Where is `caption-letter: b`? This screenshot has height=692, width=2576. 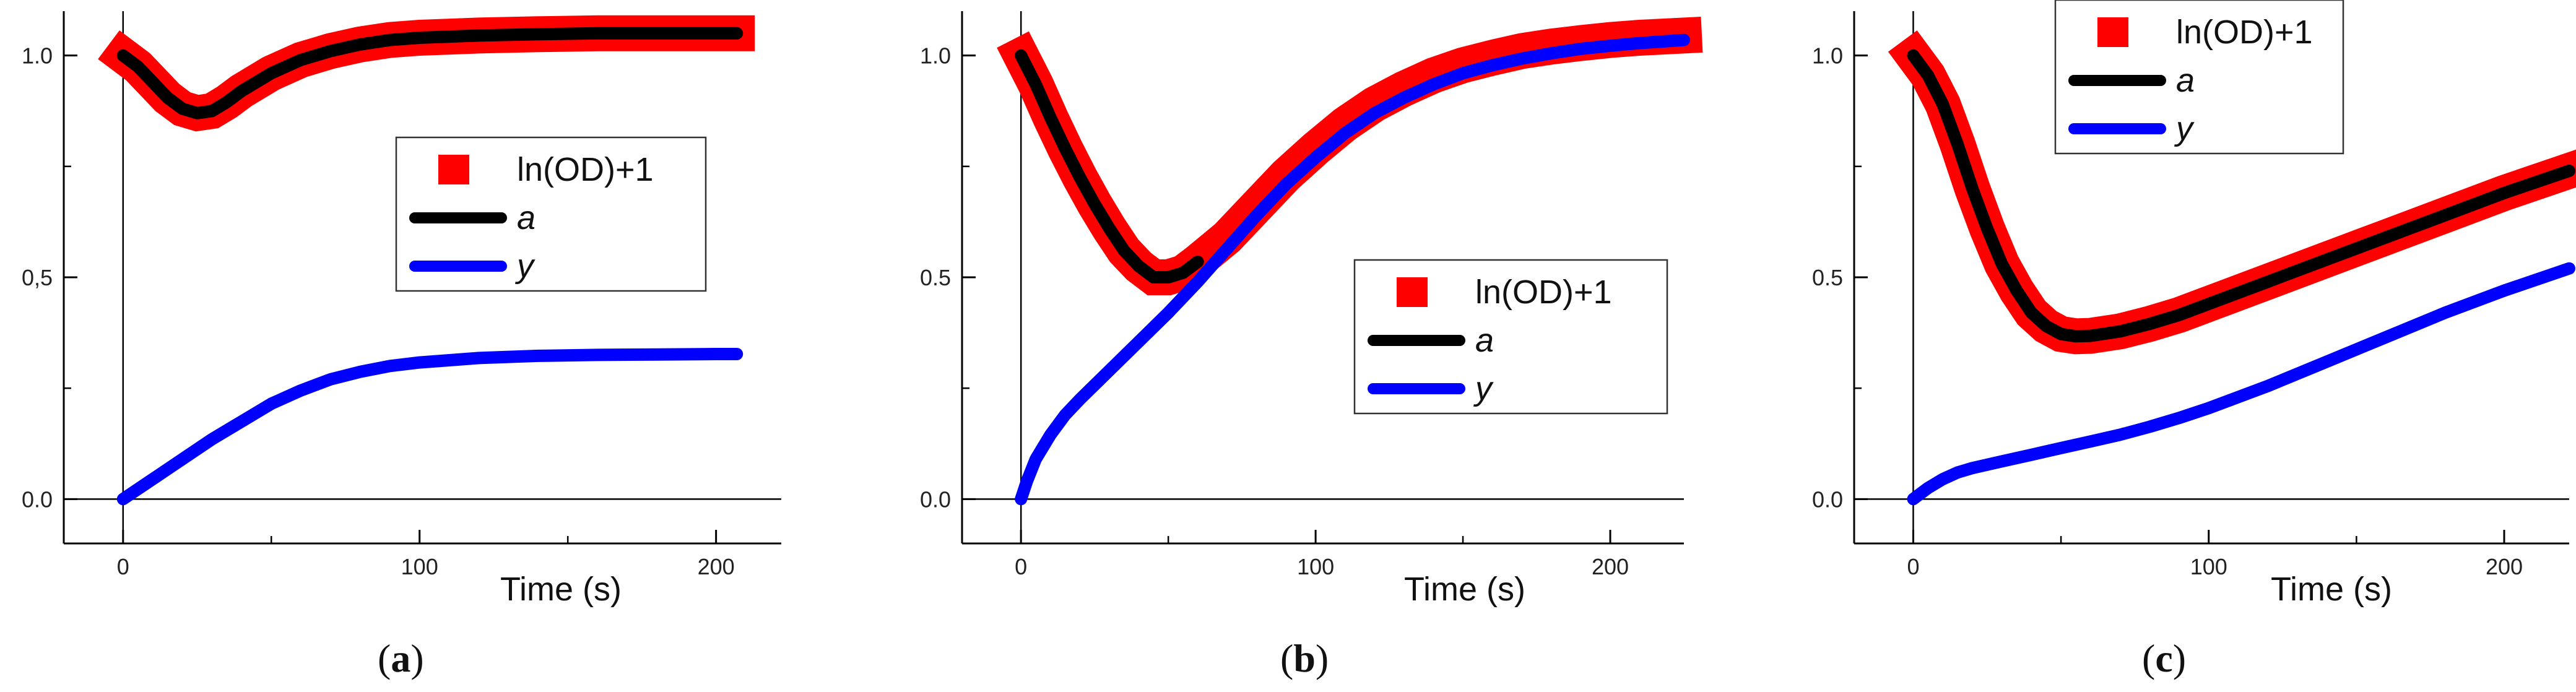 caption-letter: b is located at coordinates (1304, 658).